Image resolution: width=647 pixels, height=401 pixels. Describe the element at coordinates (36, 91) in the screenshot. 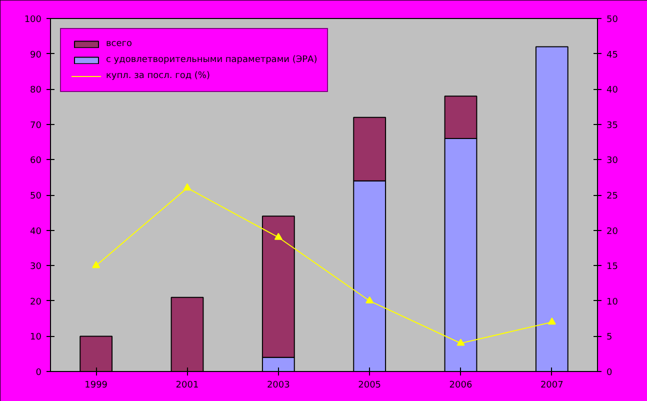

I see `y-tick-label: 80` at that location.